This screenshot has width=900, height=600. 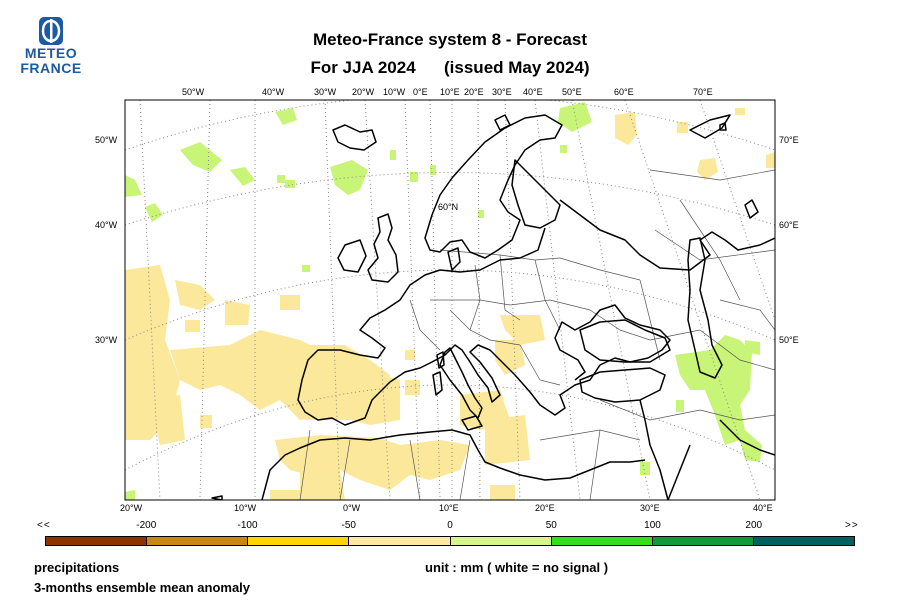 I want to click on logo-mark-icon, so click(x=51, y=31).